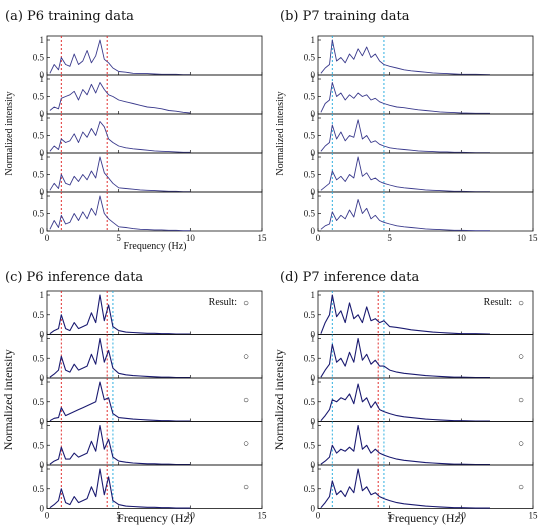 This screenshot has width=550, height=526. I want to click on subplot-4: 0 0.5 1 ○, so click(419, 445).